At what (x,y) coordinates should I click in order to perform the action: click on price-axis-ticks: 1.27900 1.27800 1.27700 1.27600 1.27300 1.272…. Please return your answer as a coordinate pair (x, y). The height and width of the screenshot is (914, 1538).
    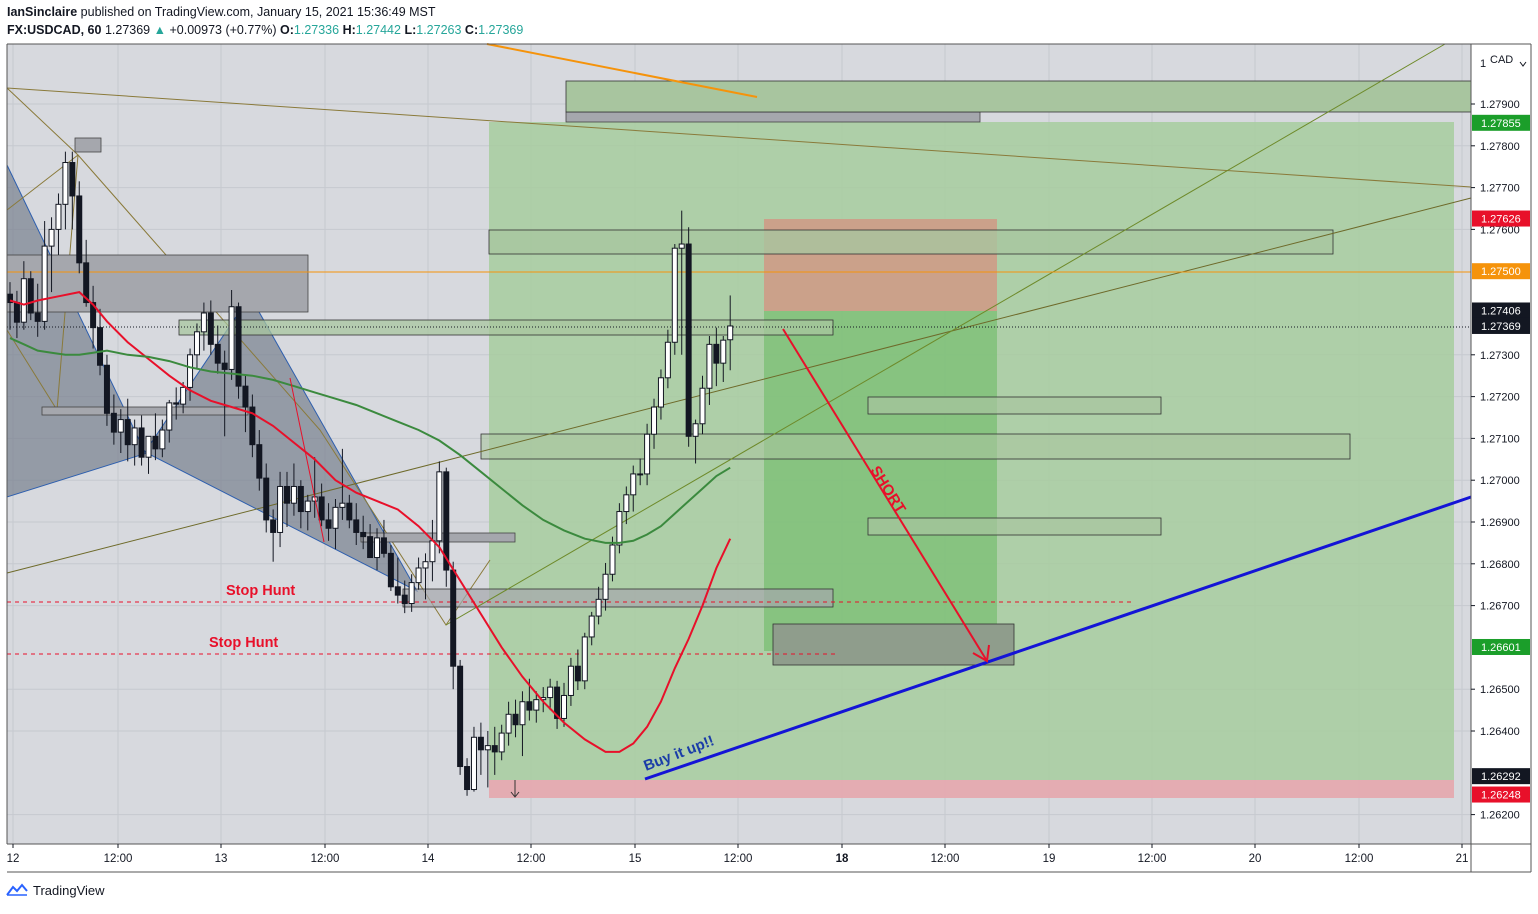
    Looking at the image, I should click on (1495, 460).